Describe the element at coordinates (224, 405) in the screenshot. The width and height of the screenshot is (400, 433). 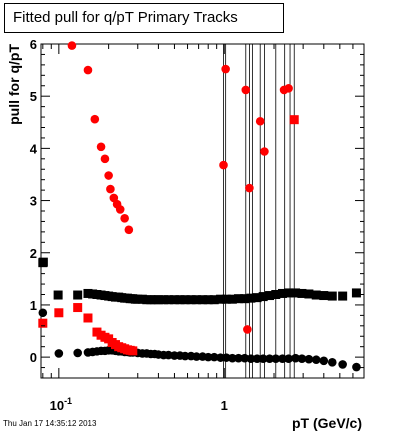
I see `x-tick-label: 1` at that location.